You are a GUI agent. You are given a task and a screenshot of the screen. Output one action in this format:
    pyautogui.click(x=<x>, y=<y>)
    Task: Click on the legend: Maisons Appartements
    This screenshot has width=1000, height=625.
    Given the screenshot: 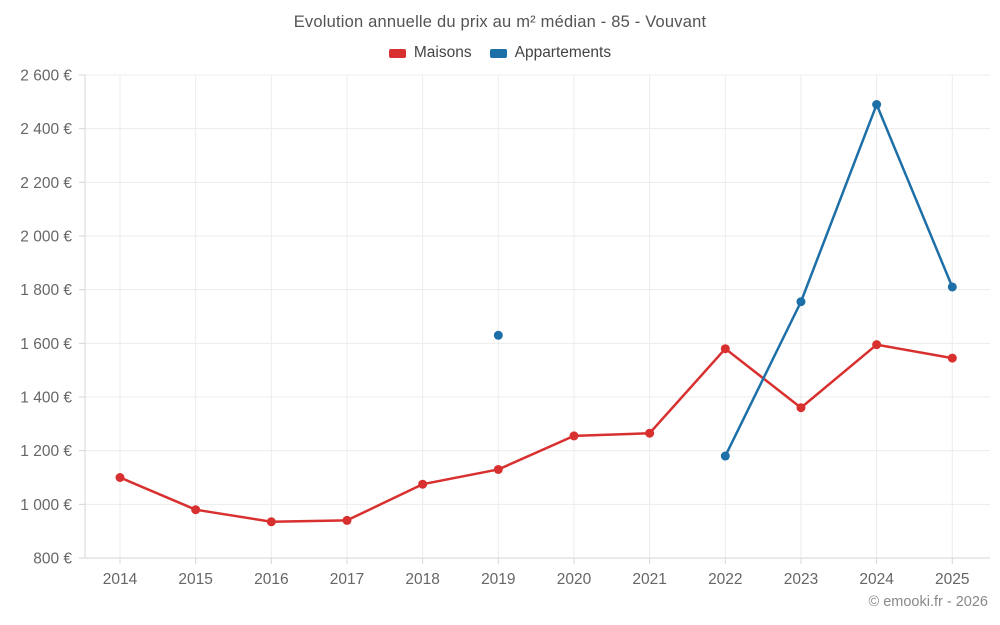 What is the action you would take?
    pyautogui.click(x=500, y=53)
    